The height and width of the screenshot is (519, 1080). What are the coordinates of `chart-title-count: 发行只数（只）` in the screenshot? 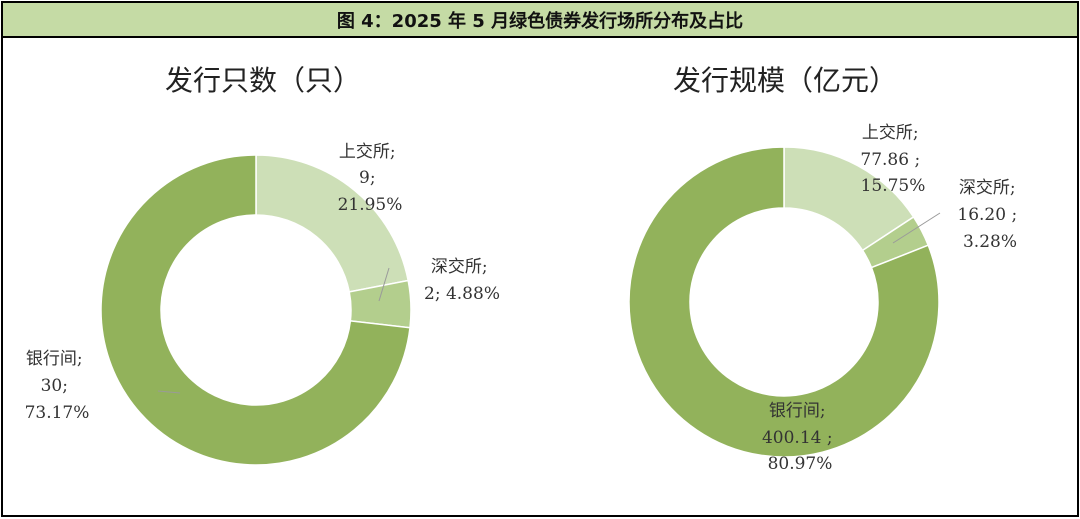 It's located at (263, 80).